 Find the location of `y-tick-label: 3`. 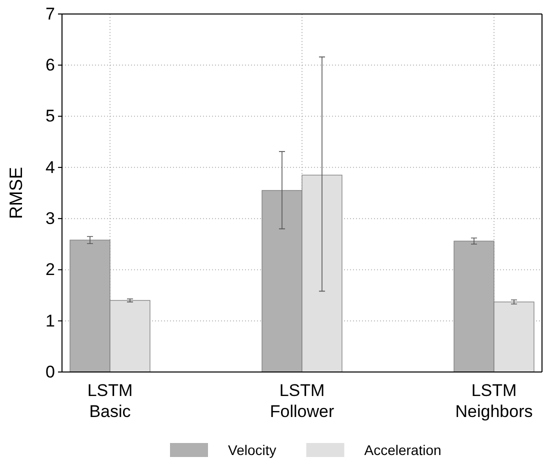

y-tick-label: 3 is located at coordinates (50, 218).